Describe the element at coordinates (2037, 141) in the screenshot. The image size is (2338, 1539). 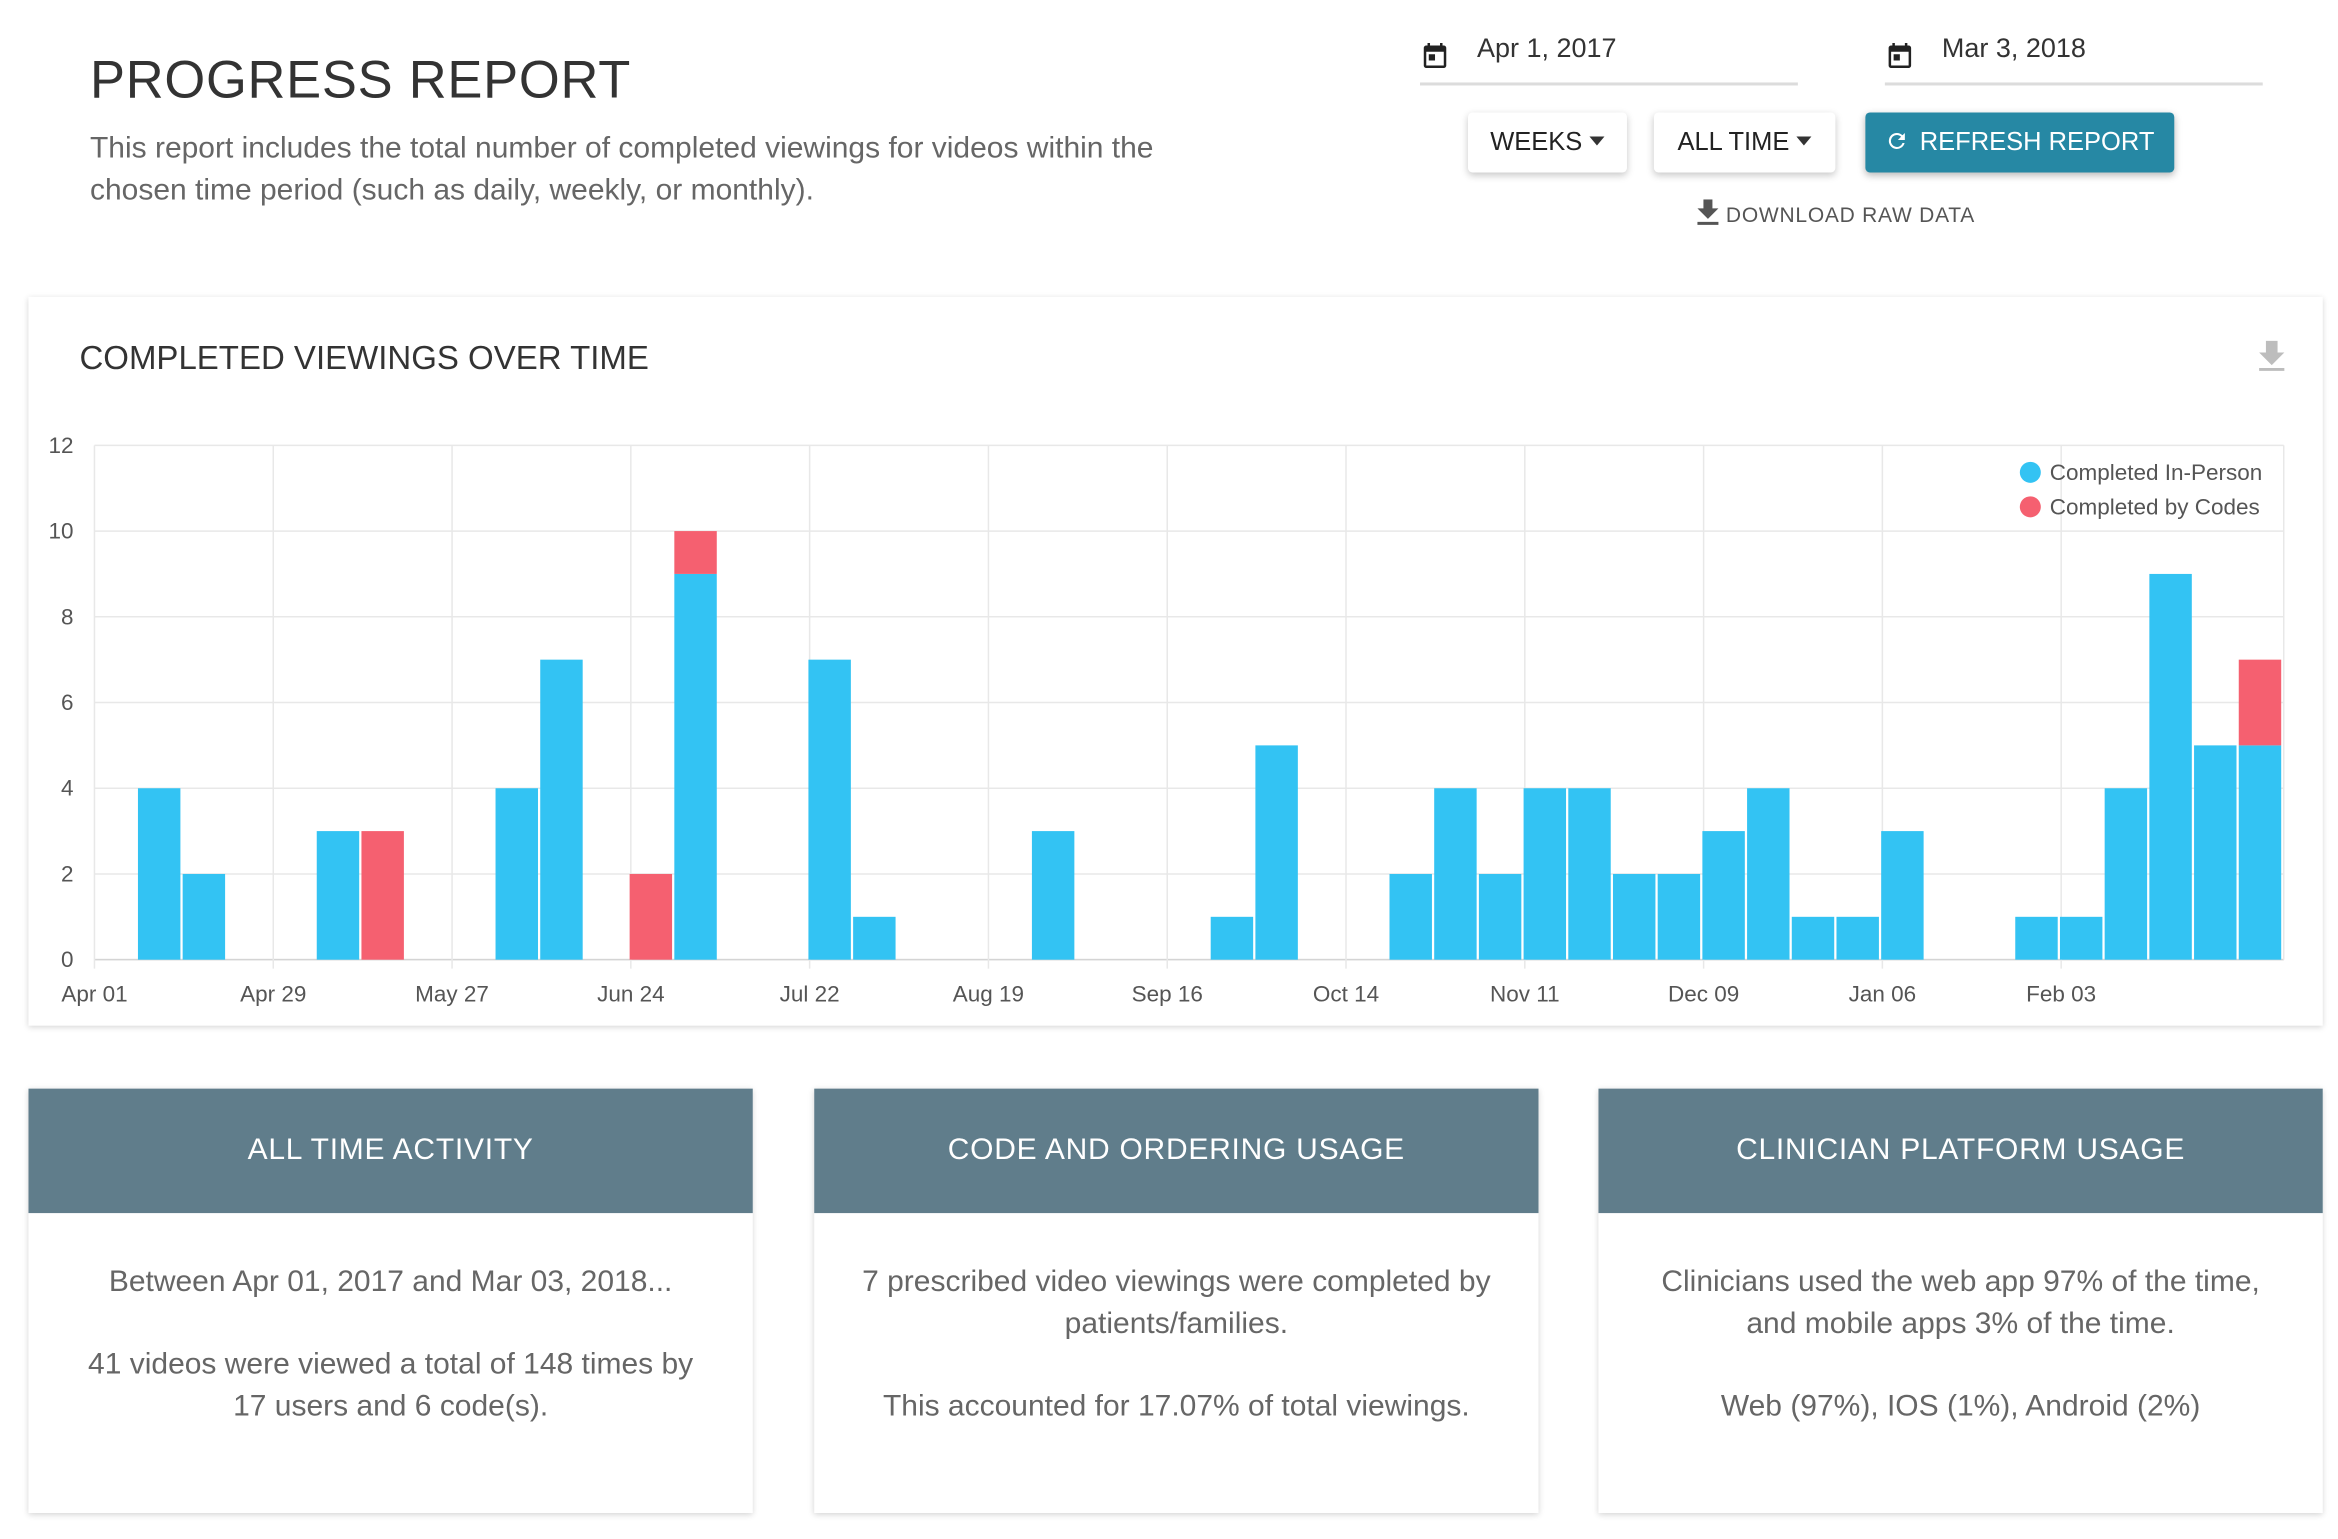
I see `refresh-report-label: REFRESH REPORT` at that location.